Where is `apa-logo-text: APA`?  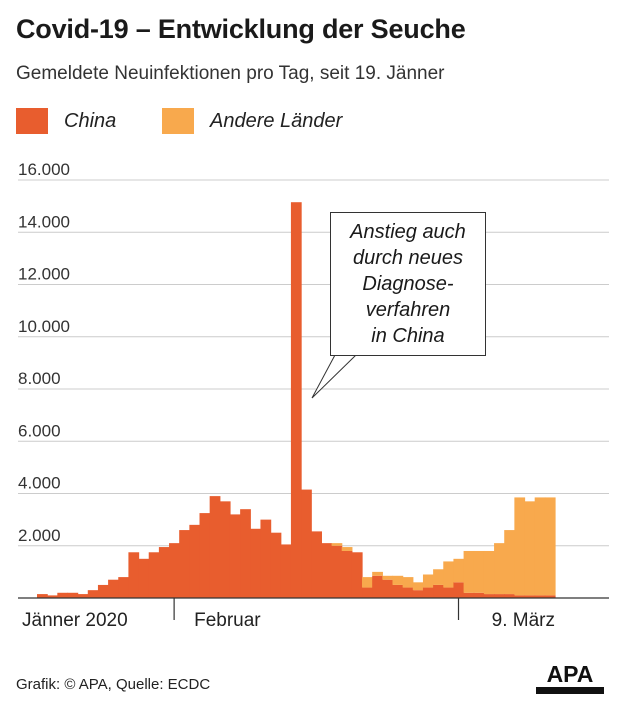
apa-logo-text: APA is located at coordinates (570, 674).